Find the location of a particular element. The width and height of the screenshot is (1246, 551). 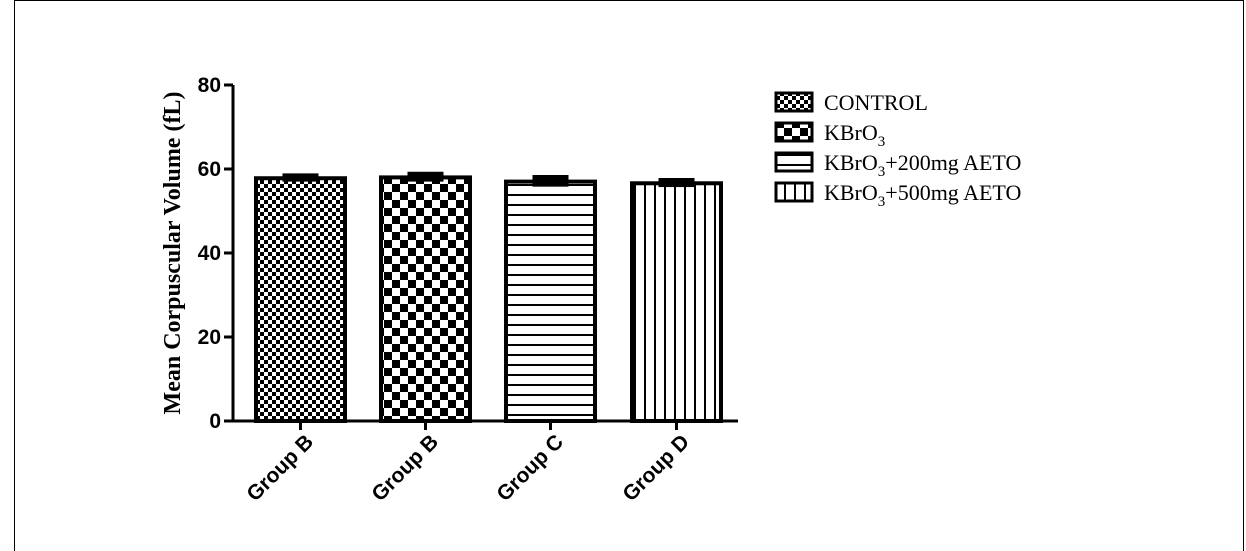

y-axis-label: Mean Corpuscular Volume (fL) is located at coordinates (173, 253).